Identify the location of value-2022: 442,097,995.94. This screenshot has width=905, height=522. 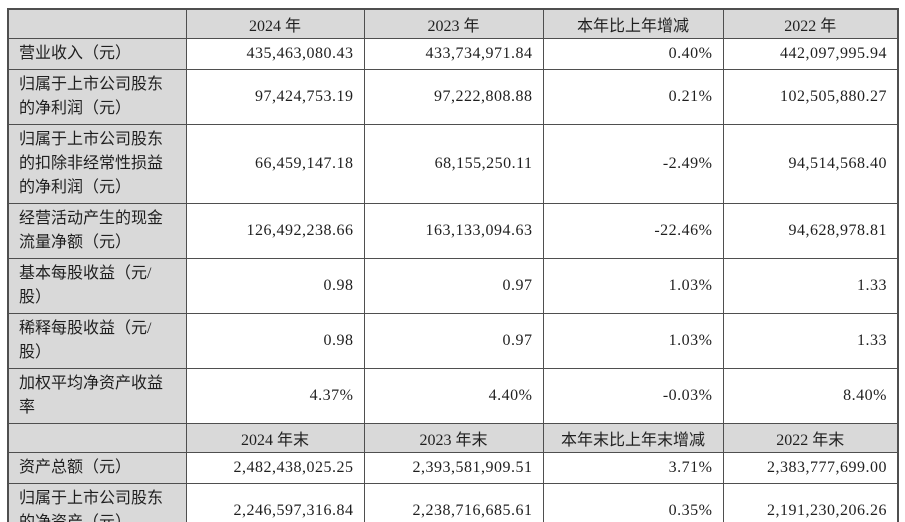
(810, 54).